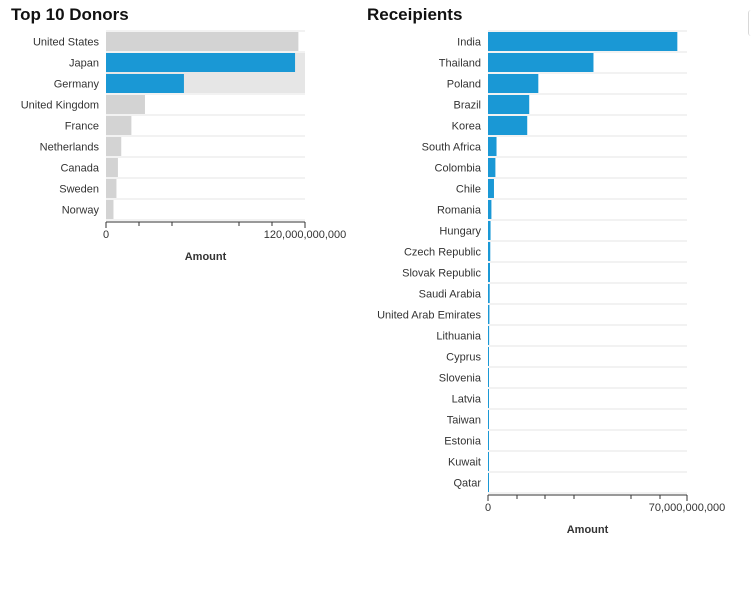  What do you see at coordinates (489, 272) in the screenshot?
I see `recipient-bar-slovak-republic` at bounding box center [489, 272].